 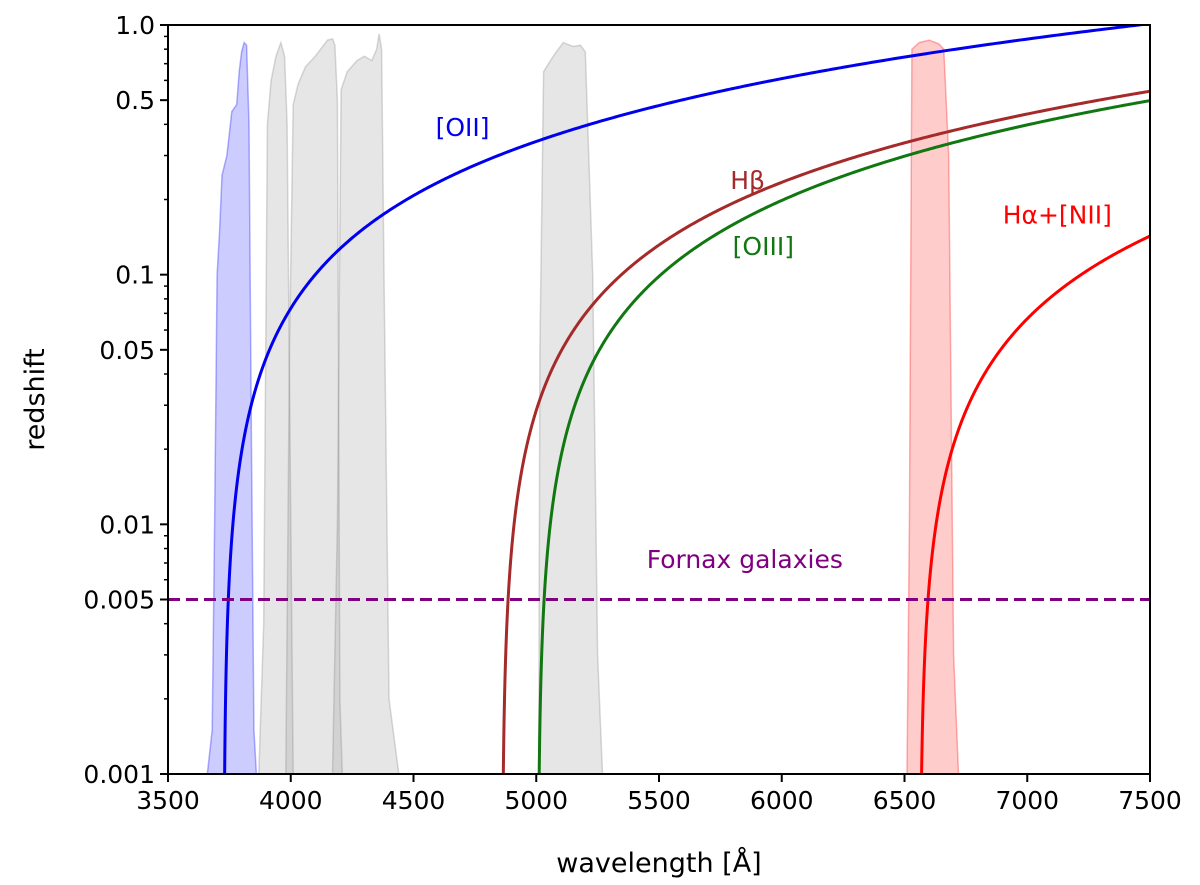 What do you see at coordinates (782, 800) in the screenshot?
I see `x-tick-label: 6000` at bounding box center [782, 800].